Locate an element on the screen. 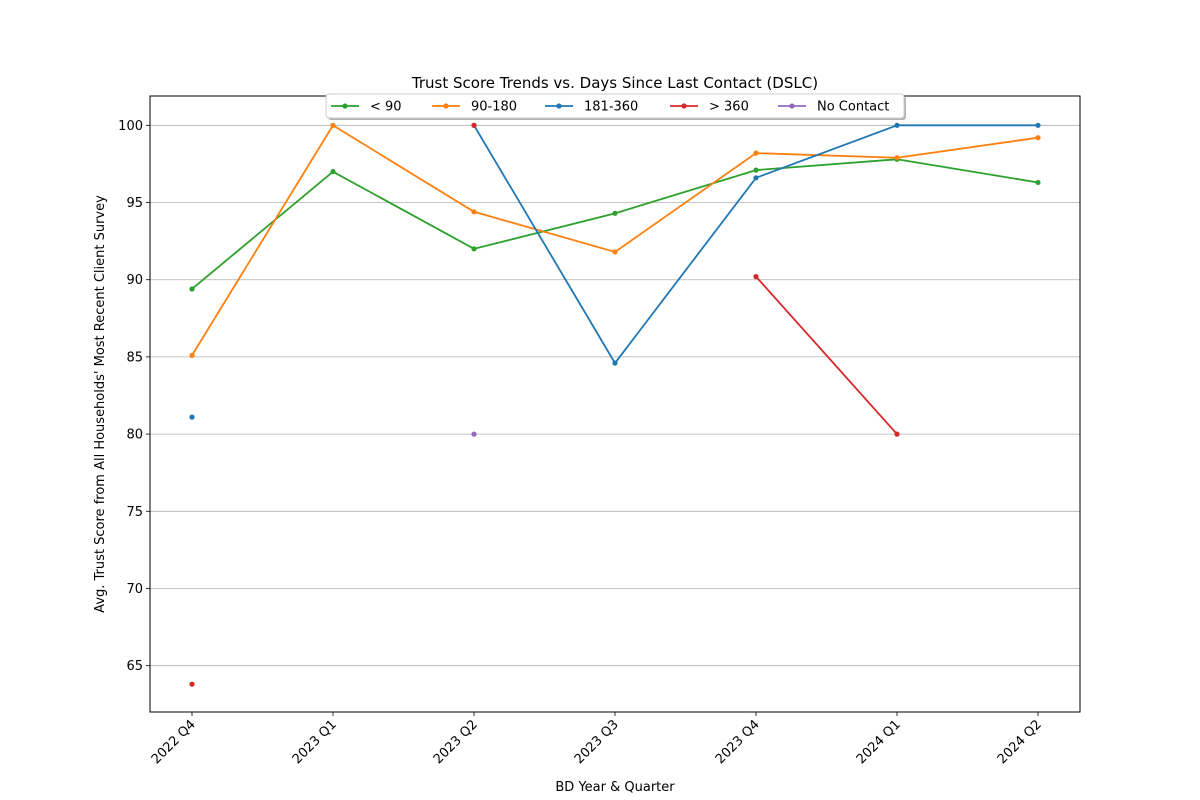 The image size is (1200, 800). legend: < 90 90-180 181-360 > 360 No Contact is located at coordinates (615, 106).